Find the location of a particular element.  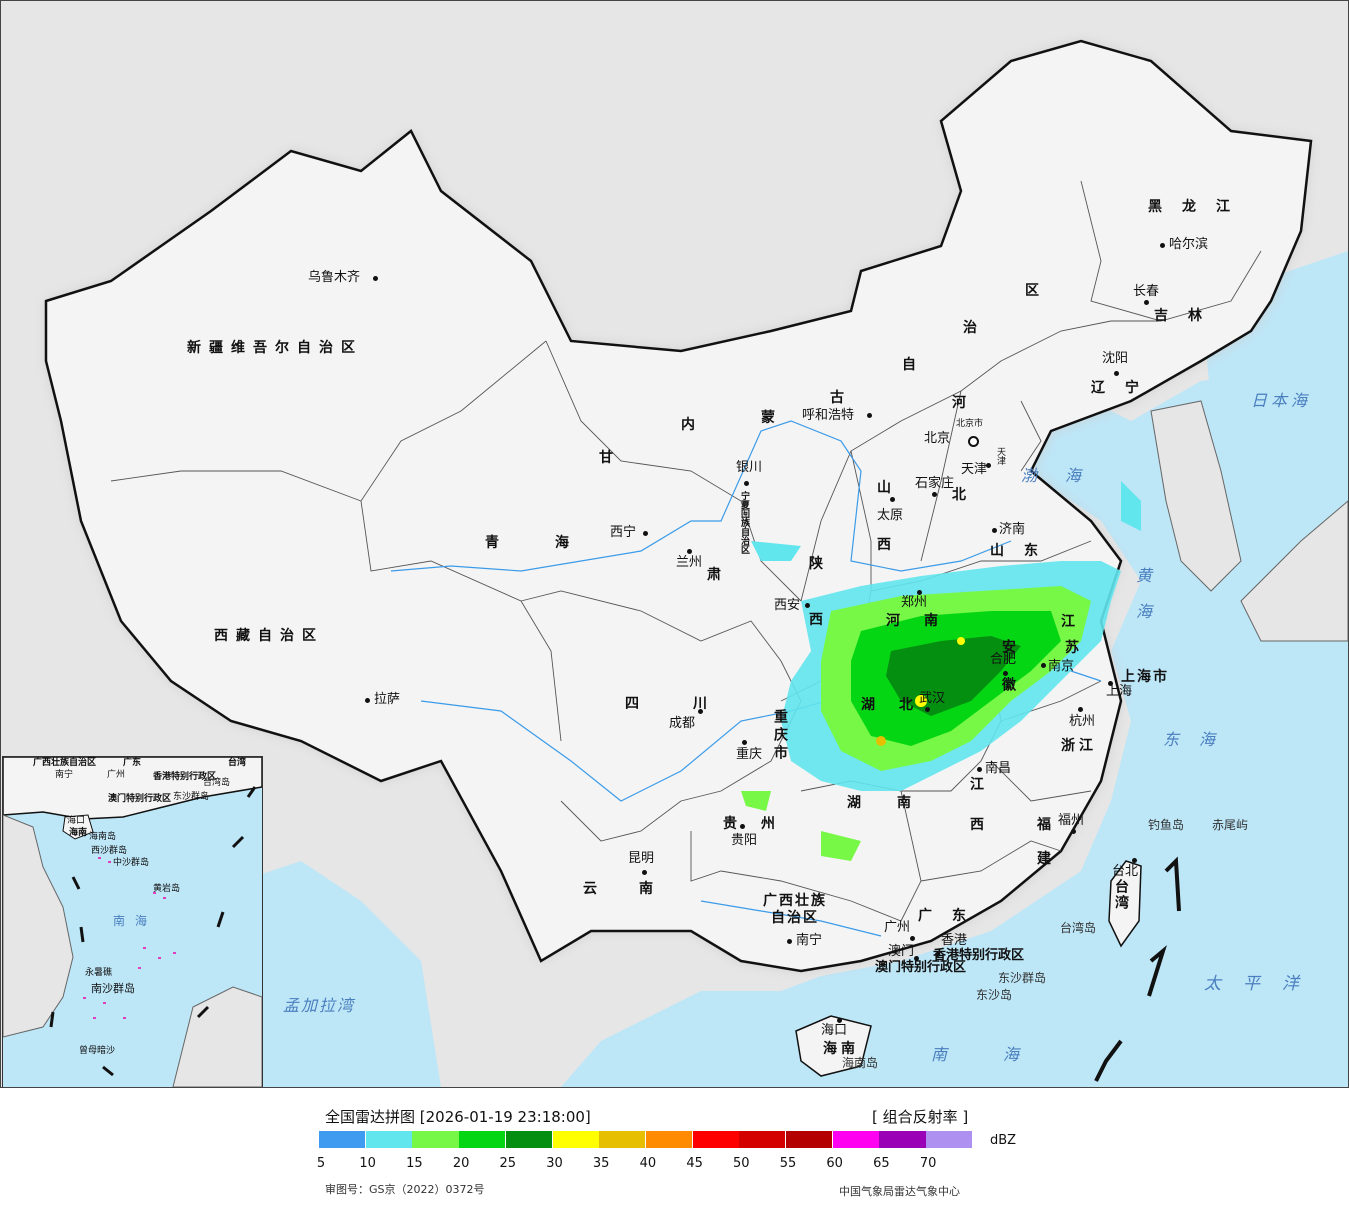

city-xian: 西安 is located at coordinates (787, 605).